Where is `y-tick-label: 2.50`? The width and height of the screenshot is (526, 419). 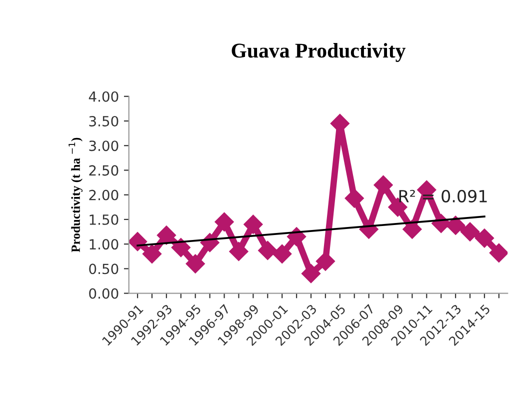 y-tick-label: 2.50 is located at coordinates (103, 170).